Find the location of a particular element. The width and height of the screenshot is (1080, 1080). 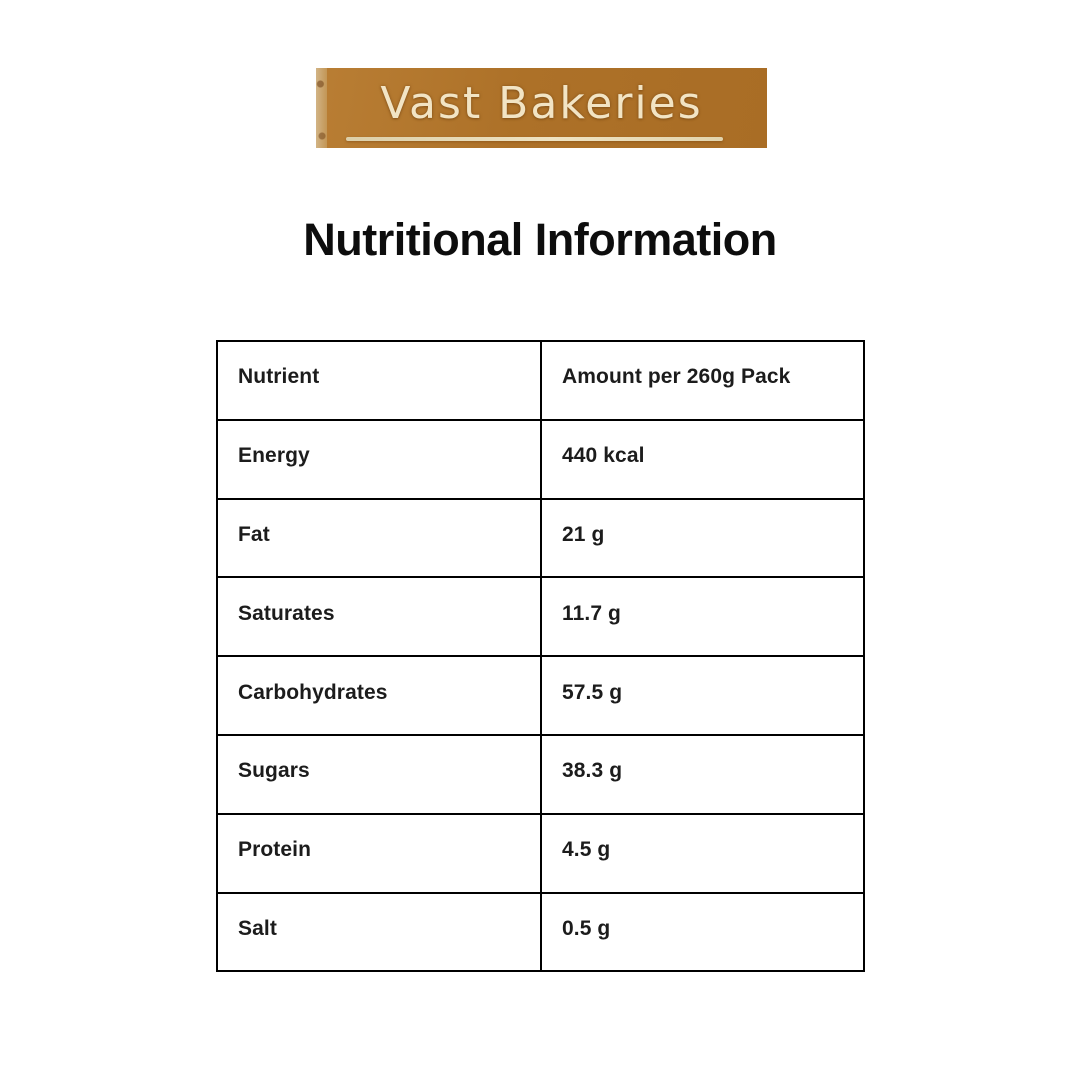

table-row: Carbohydrates 57.5 g is located at coordinates (540, 695).